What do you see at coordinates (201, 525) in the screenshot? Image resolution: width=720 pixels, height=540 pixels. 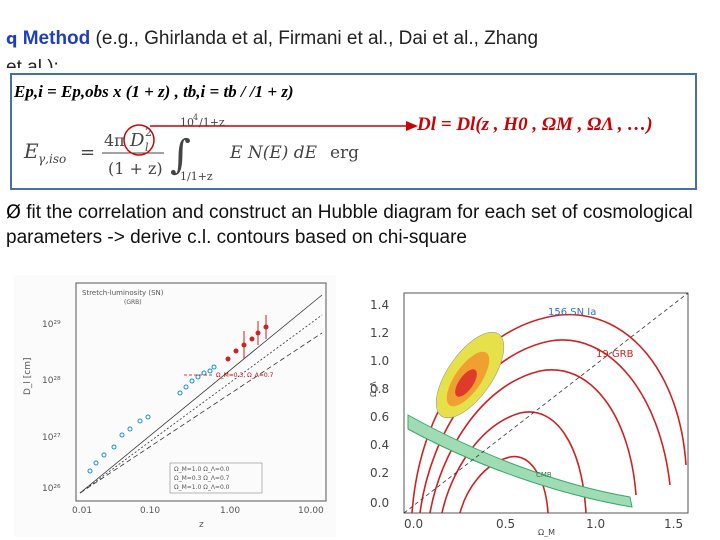 I see `left-xlabel: z` at bounding box center [201, 525].